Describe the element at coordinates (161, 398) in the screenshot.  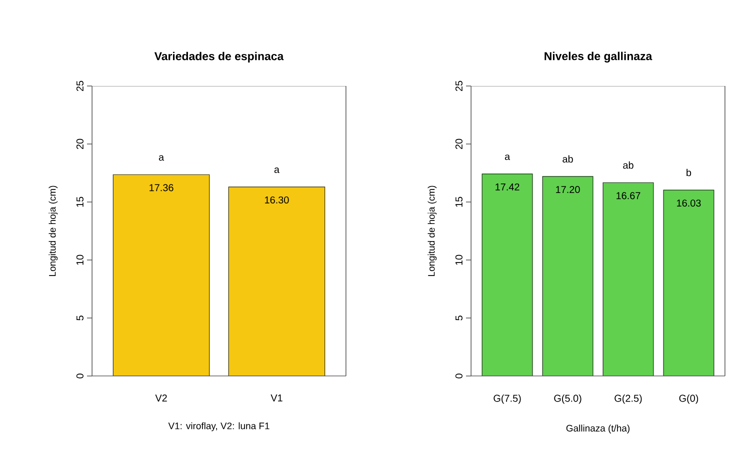
I see `x-tick-label: V2` at that location.